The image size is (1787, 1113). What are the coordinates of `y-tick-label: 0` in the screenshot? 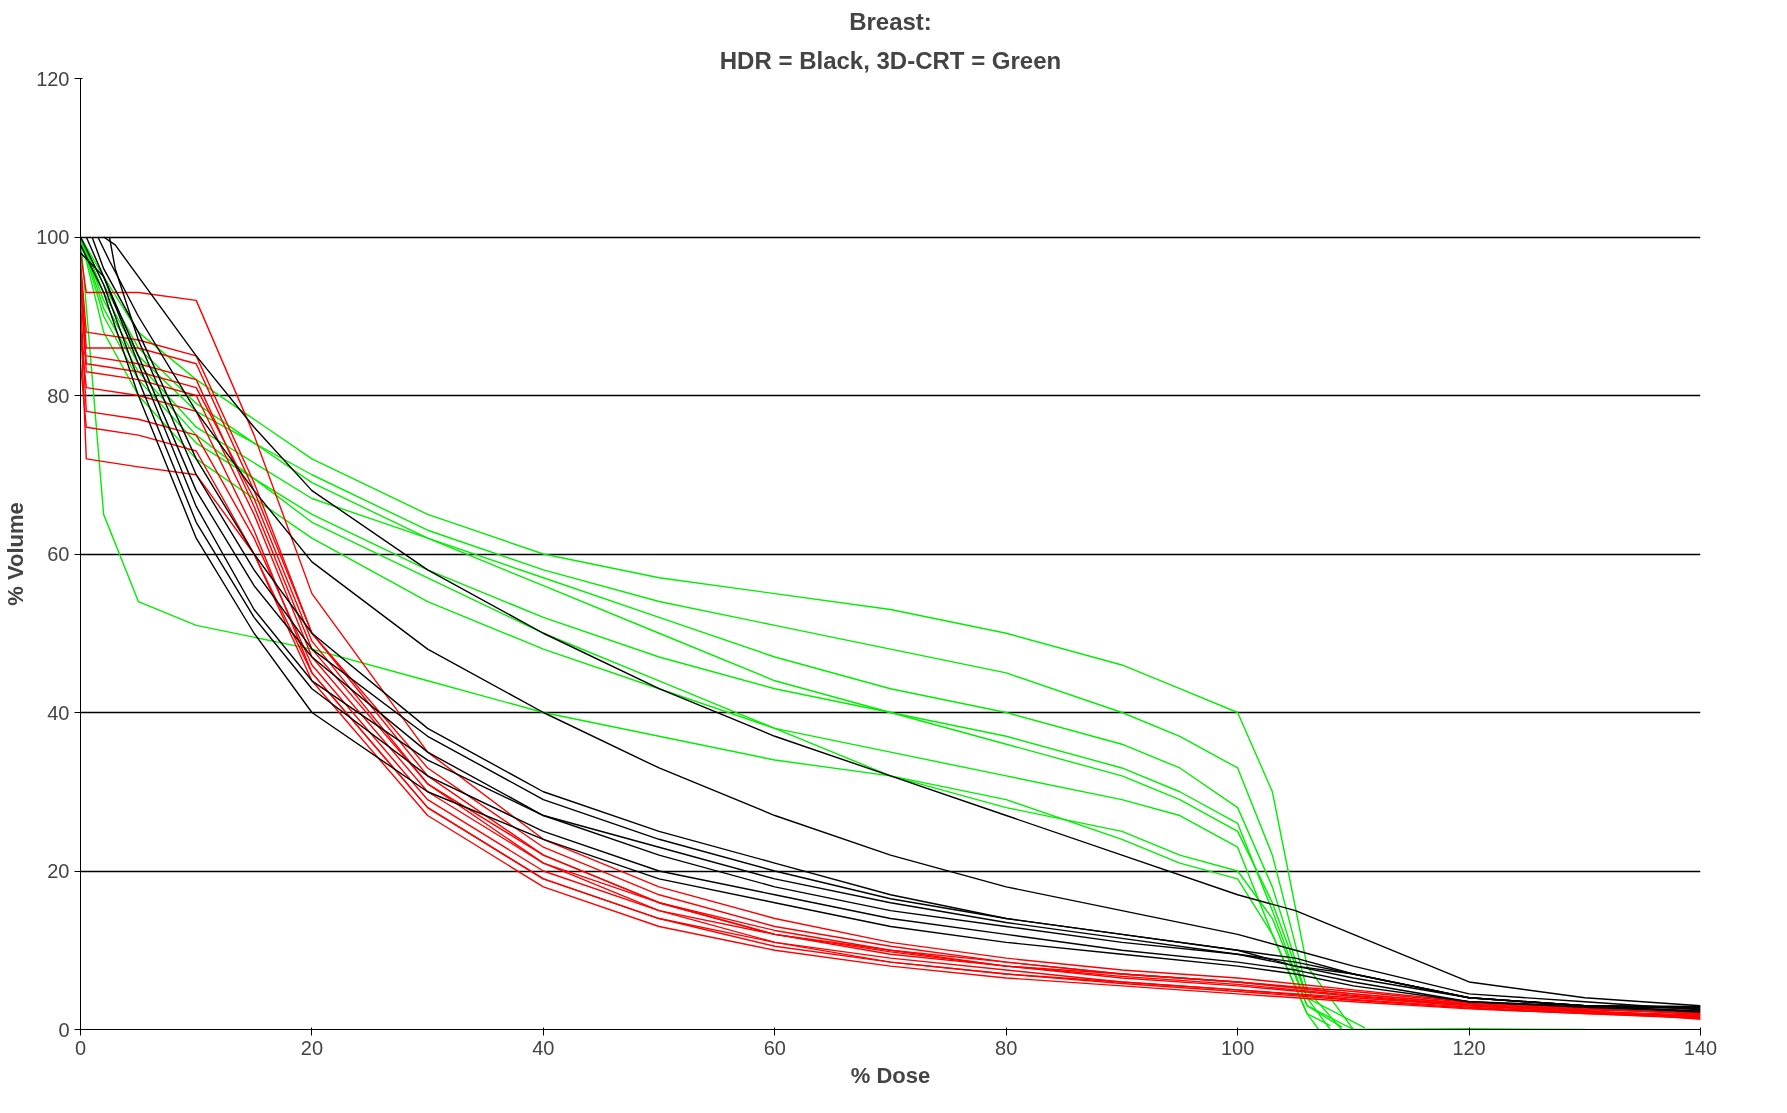 It's located at (64, 1029).